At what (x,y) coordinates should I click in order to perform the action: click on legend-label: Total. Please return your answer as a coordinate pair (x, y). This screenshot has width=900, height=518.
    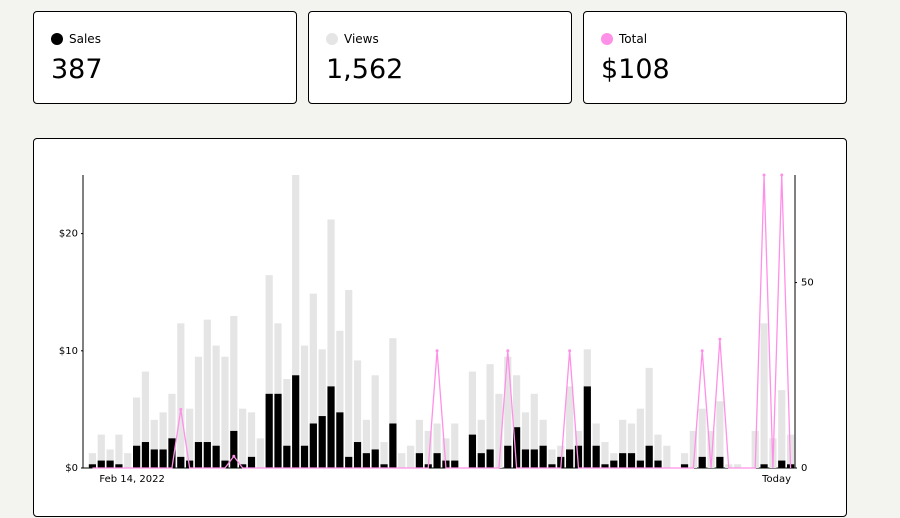
    Looking at the image, I should click on (633, 39).